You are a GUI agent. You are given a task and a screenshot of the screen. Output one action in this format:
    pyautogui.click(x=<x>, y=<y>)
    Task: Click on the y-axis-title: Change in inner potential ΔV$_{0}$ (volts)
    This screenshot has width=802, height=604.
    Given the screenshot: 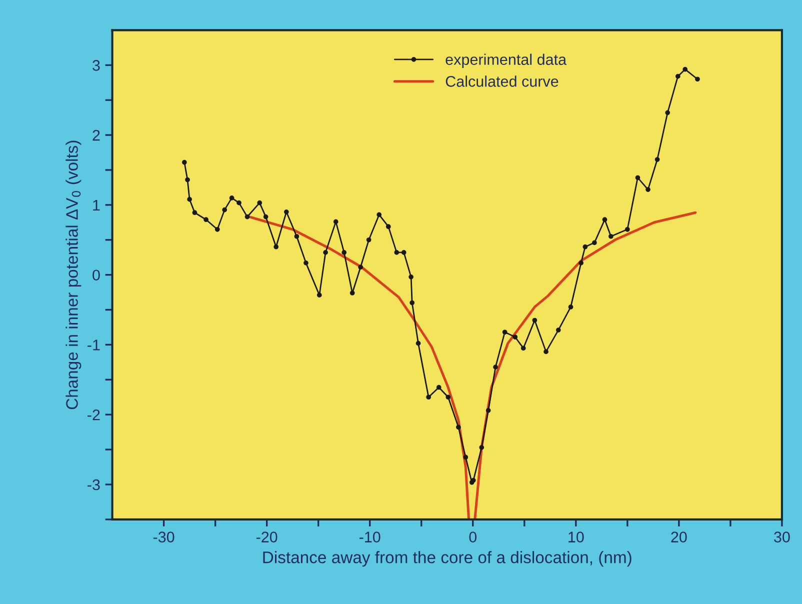 What is the action you would take?
    pyautogui.click(x=74, y=275)
    